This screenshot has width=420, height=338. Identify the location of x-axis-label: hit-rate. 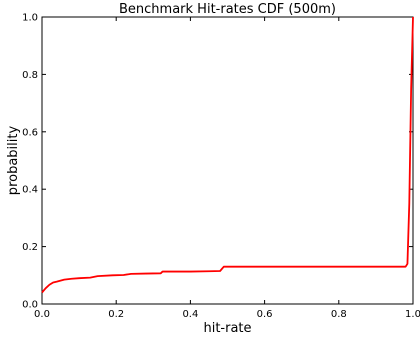
(227, 328).